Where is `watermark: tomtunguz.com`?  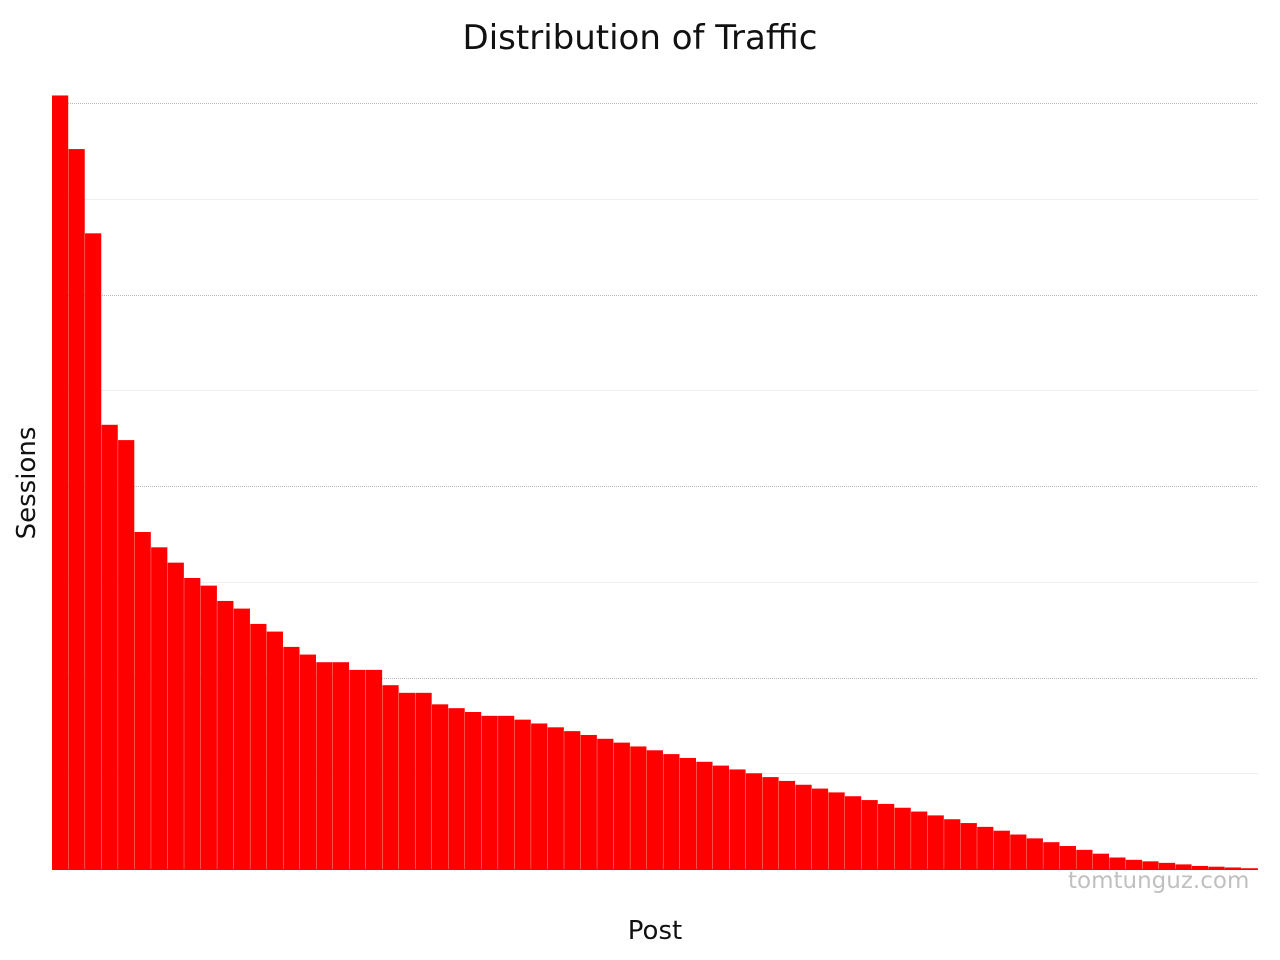 watermark: tomtunguz.com is located at coordinates (1159, 881).